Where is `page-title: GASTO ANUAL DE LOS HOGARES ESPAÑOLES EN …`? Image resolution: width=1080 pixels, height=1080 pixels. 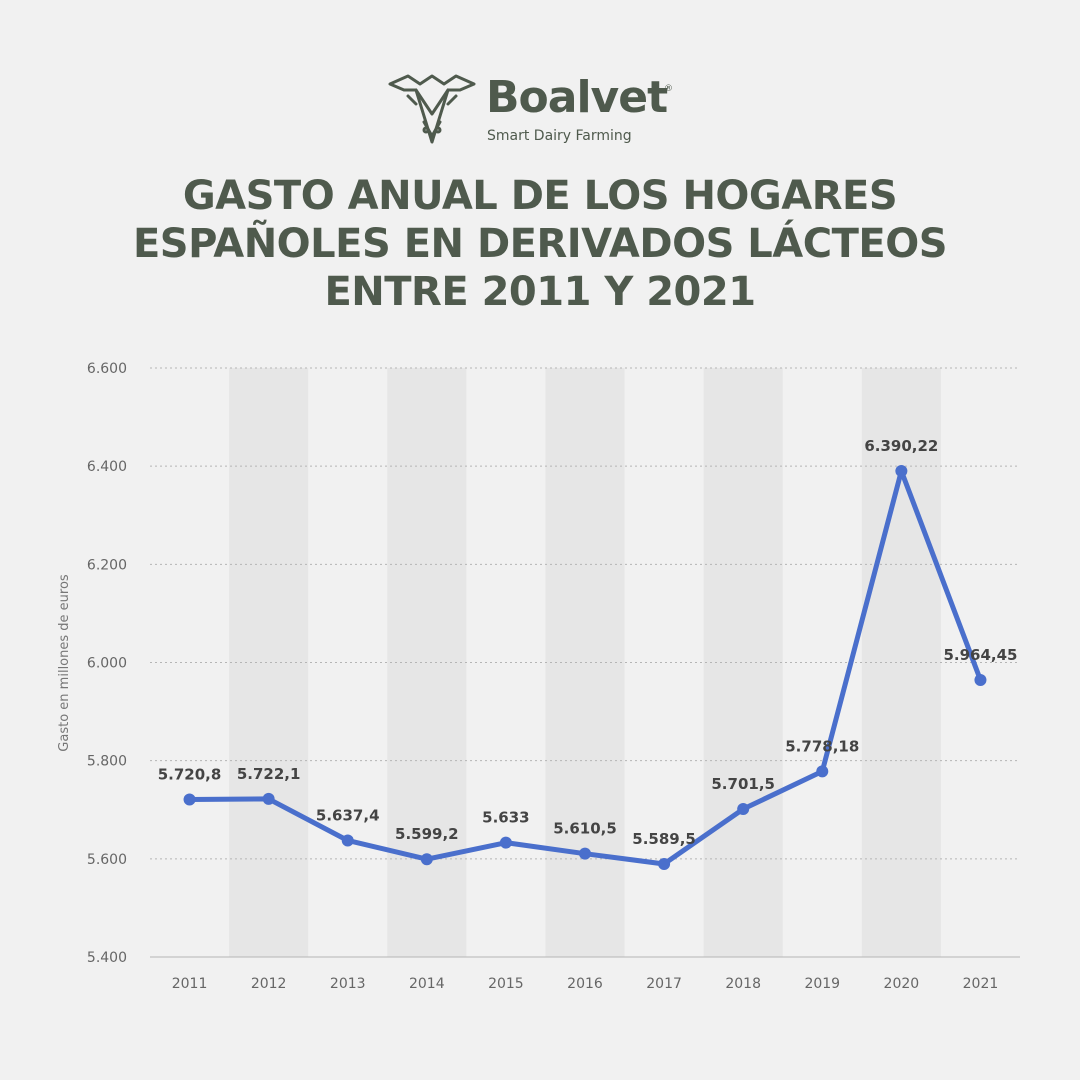
page-title: GASTO ANUAL DE LOS HOGARES ESPAÑOLES EN … is located at coordinates (540, 244).